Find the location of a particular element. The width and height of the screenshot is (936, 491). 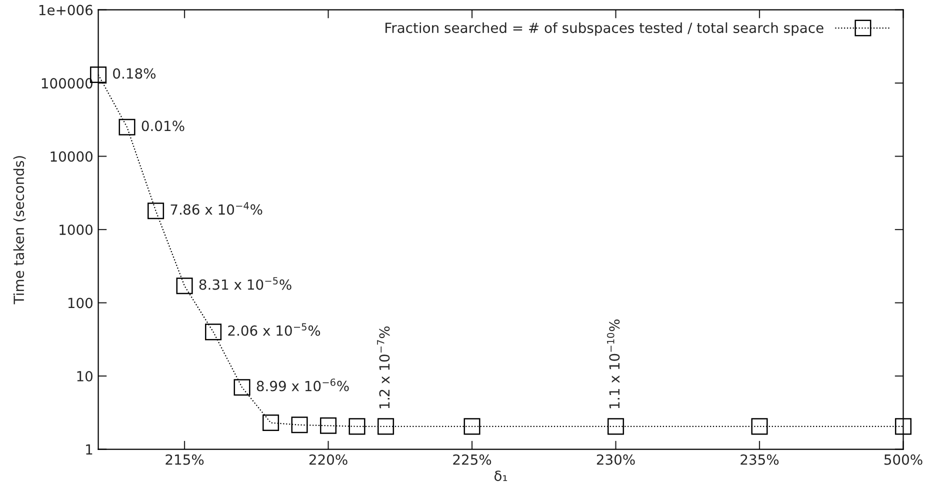

annotation: 0.18% is located at coordinates (134, 73).